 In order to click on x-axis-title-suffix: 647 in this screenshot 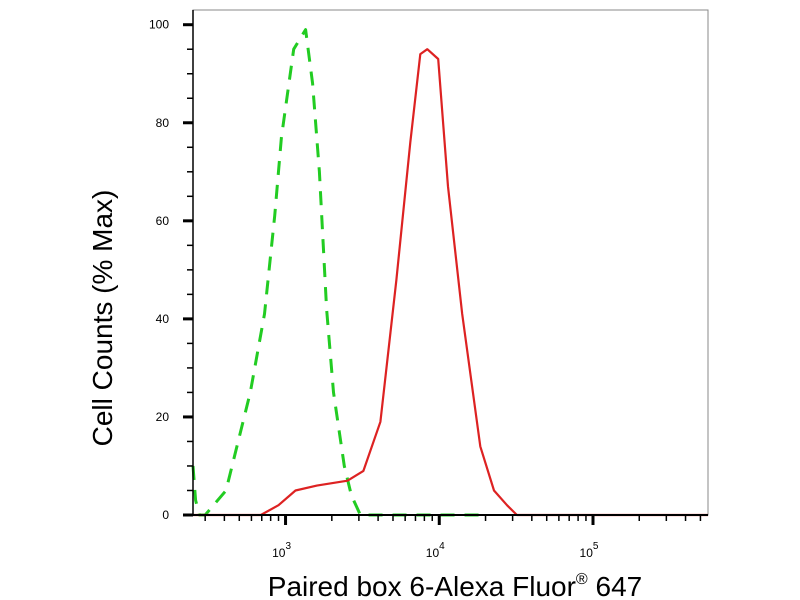, I will do `click(615, 585)`.